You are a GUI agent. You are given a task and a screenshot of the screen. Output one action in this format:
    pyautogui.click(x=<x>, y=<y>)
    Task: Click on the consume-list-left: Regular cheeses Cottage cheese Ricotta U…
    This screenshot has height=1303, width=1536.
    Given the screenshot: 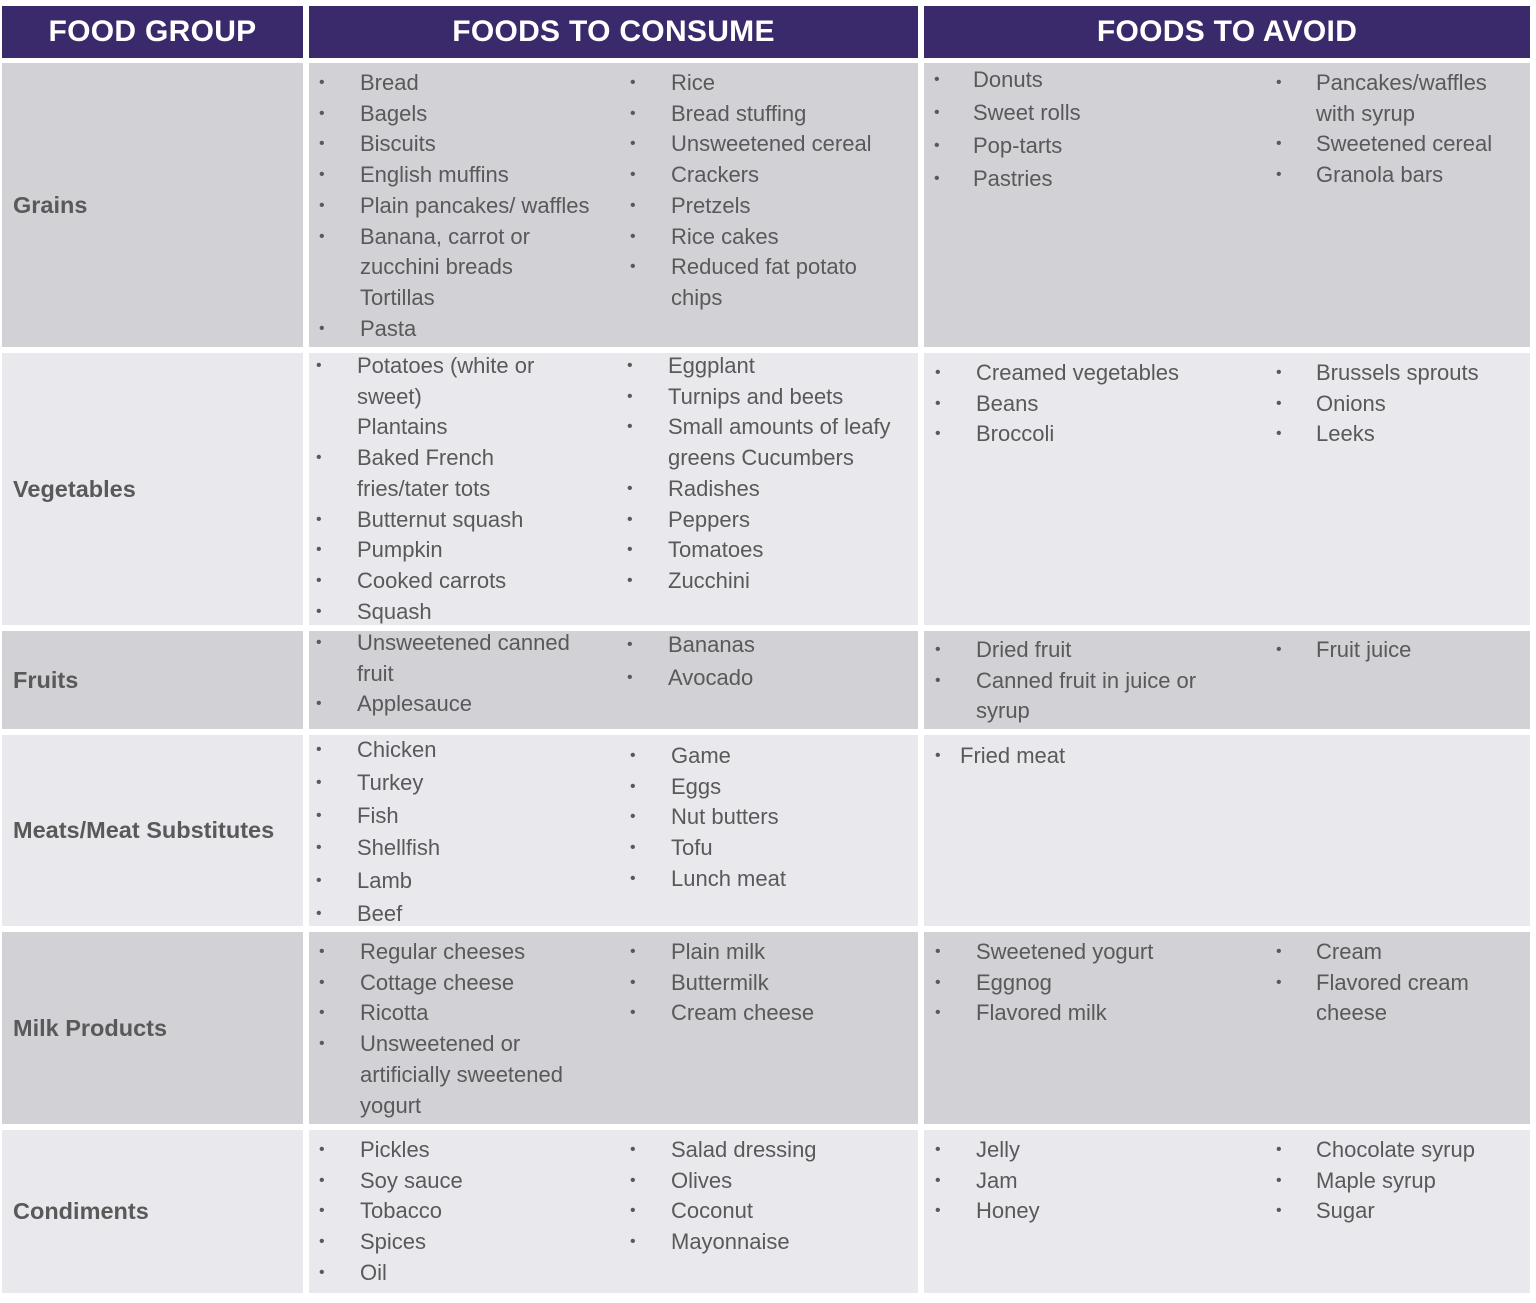 What is the action you would take?
    pyautogui.click(x=469, y=1029)
    